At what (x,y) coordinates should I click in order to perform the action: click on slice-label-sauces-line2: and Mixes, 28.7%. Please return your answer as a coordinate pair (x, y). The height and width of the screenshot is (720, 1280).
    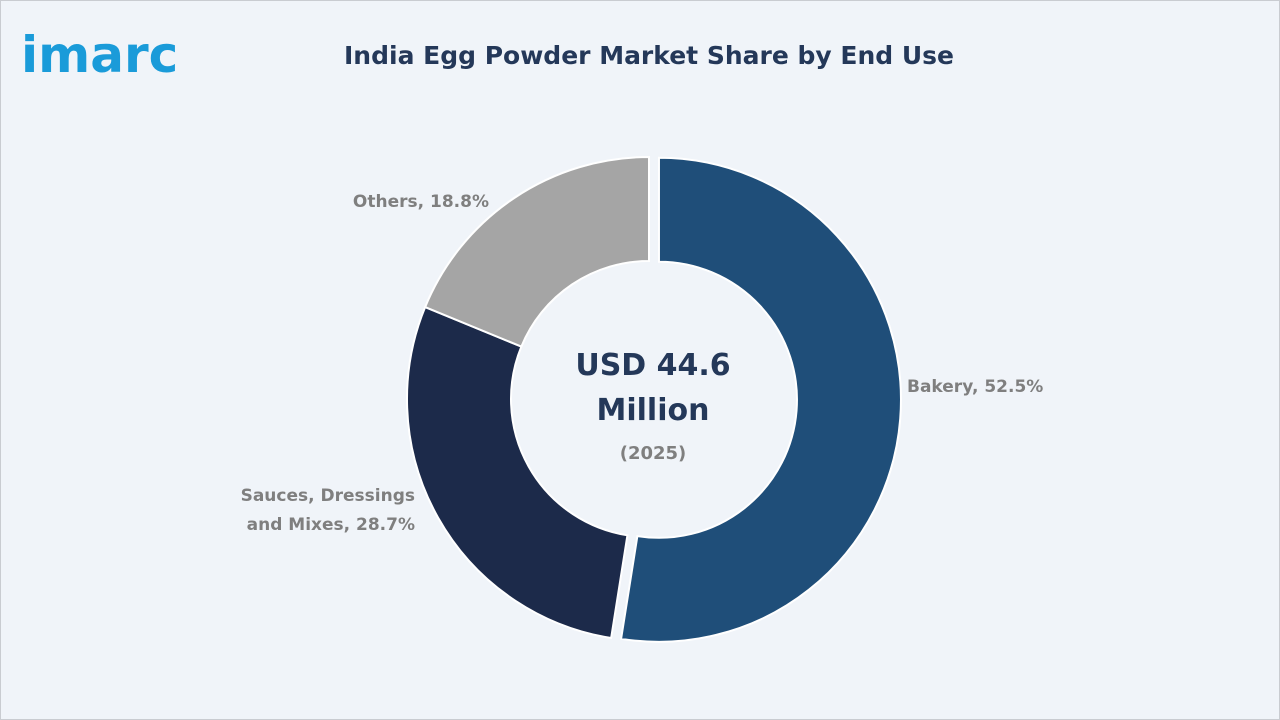
    Looking at the image, I should click on (331, 525).